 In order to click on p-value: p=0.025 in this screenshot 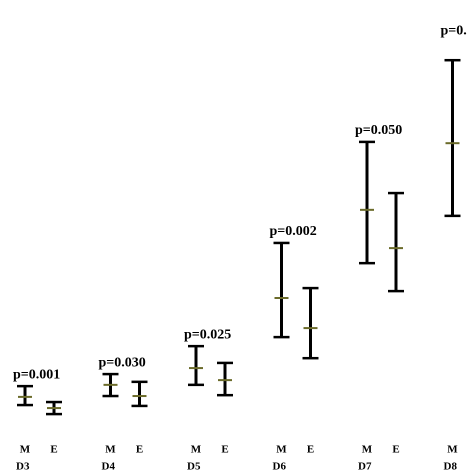, I will do `click(207, 334)`.